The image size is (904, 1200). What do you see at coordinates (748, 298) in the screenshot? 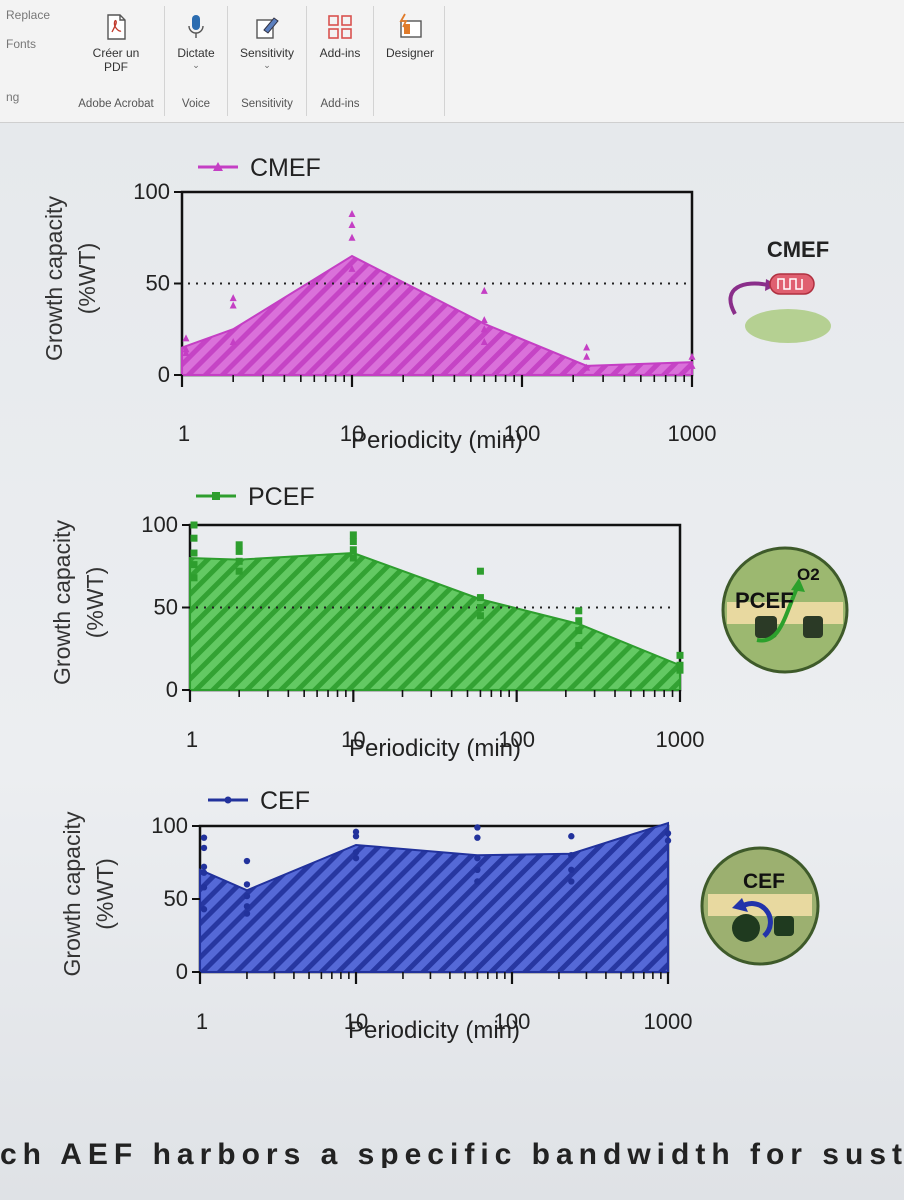
I see `cmef-arrow-icon` at bounding box center [748, 298].